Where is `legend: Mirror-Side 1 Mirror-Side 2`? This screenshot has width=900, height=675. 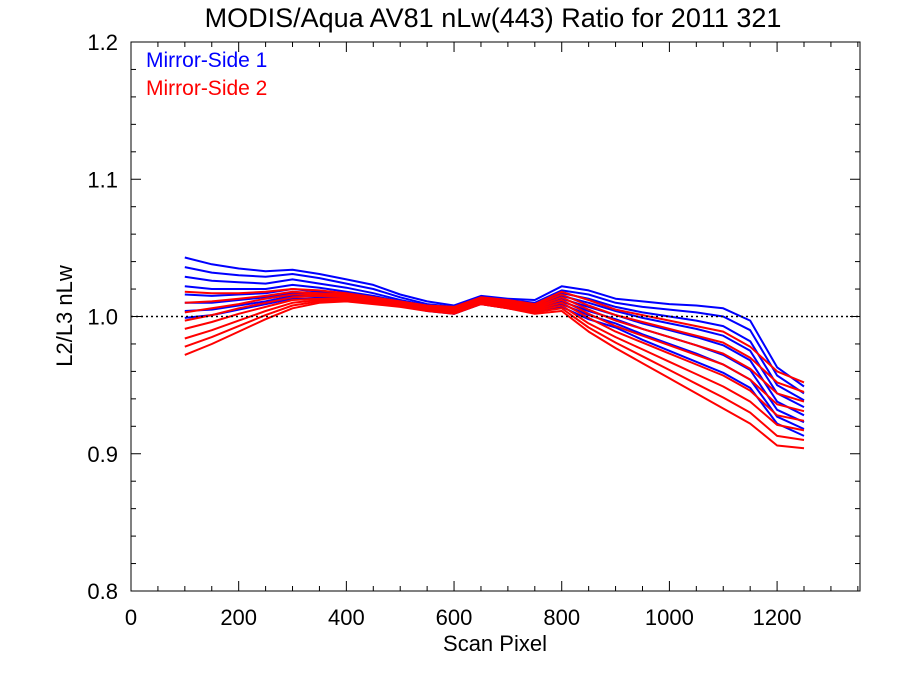 legend: Mirror-Side 1 Mirror-Side 2 is located at coordinates (206, 74).